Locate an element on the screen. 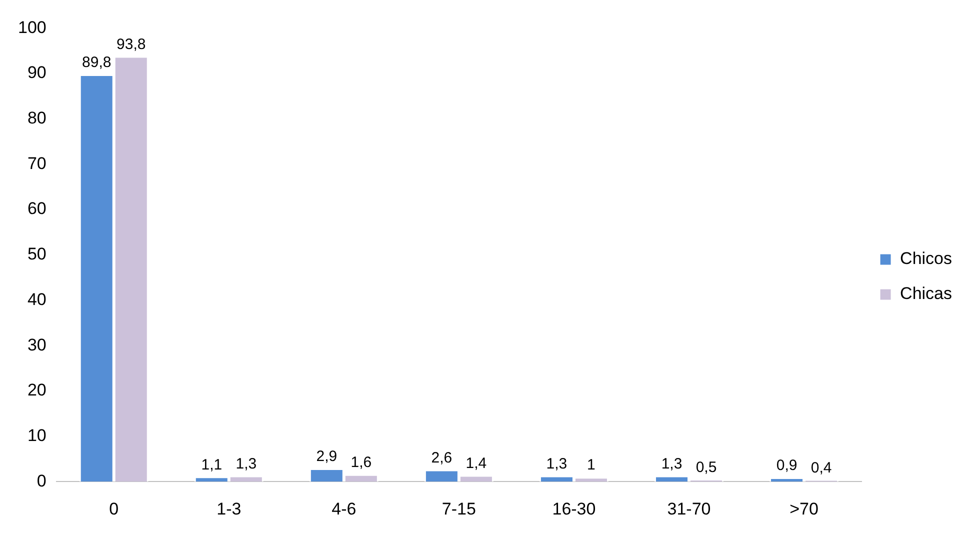 This screenshot has height=546, width=980. y-tick-label: 60 is located at coordinates (36, 208).